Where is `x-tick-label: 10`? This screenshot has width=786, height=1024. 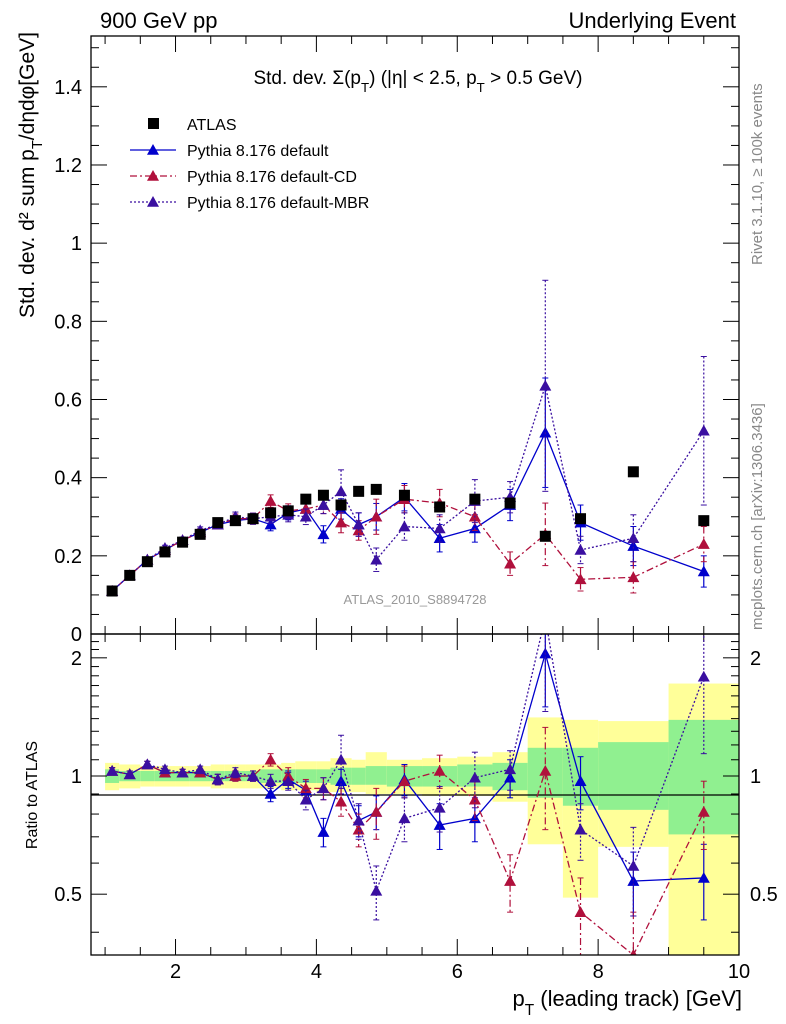 x-tick-label: 10 is located at coordinates (739, 972).